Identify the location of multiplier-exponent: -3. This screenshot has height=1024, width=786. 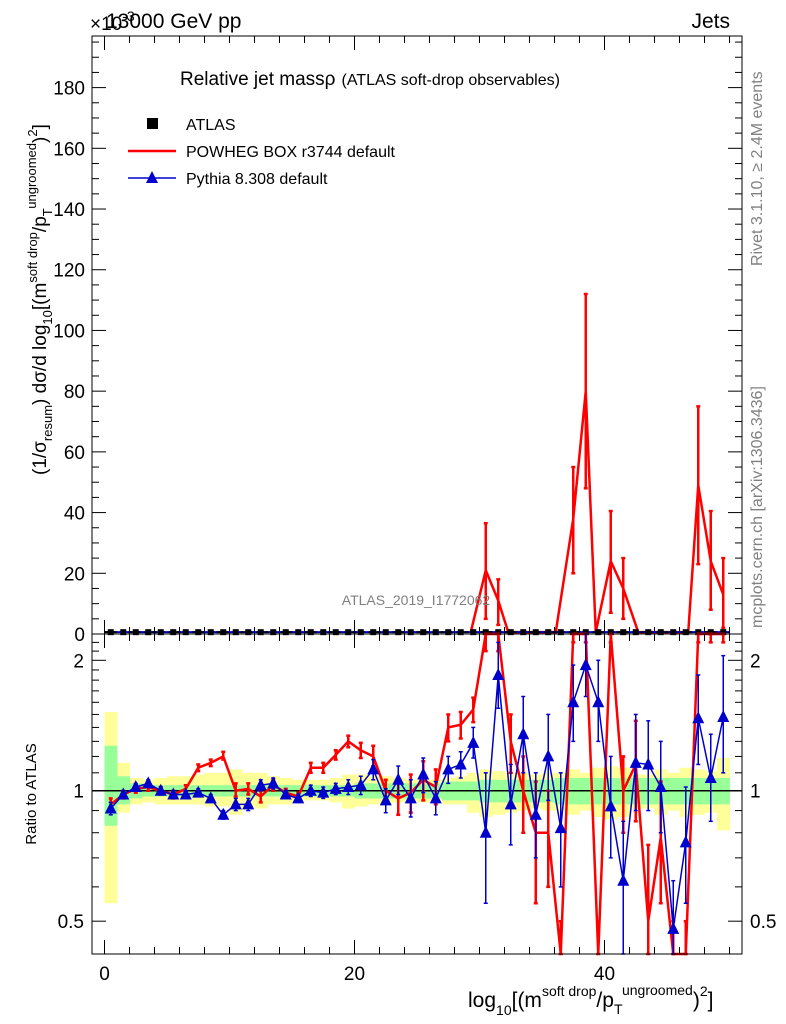
(128, 16).